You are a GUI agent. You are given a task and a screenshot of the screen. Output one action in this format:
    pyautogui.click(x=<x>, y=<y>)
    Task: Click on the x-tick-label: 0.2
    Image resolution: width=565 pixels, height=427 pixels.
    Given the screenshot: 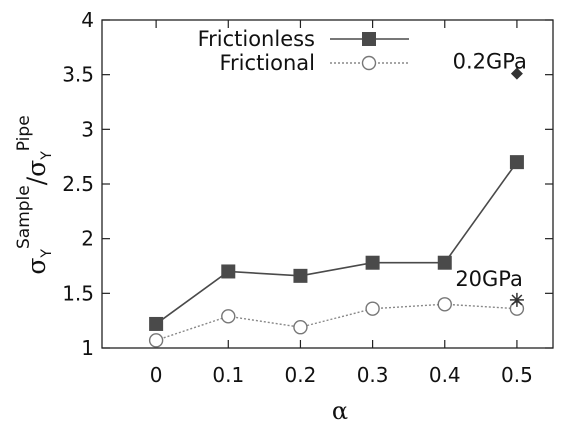 What is the action you would take?
    pyautogui.click(x=301, y=375)
    